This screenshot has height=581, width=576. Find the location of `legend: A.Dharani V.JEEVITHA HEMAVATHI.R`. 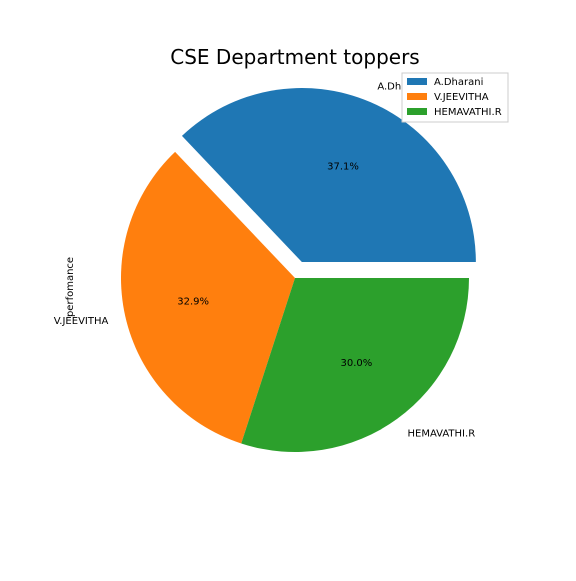

legend: A.Dharani V.JEEVITHA HEMAVATHI.R is located at coordinates (455, 97).